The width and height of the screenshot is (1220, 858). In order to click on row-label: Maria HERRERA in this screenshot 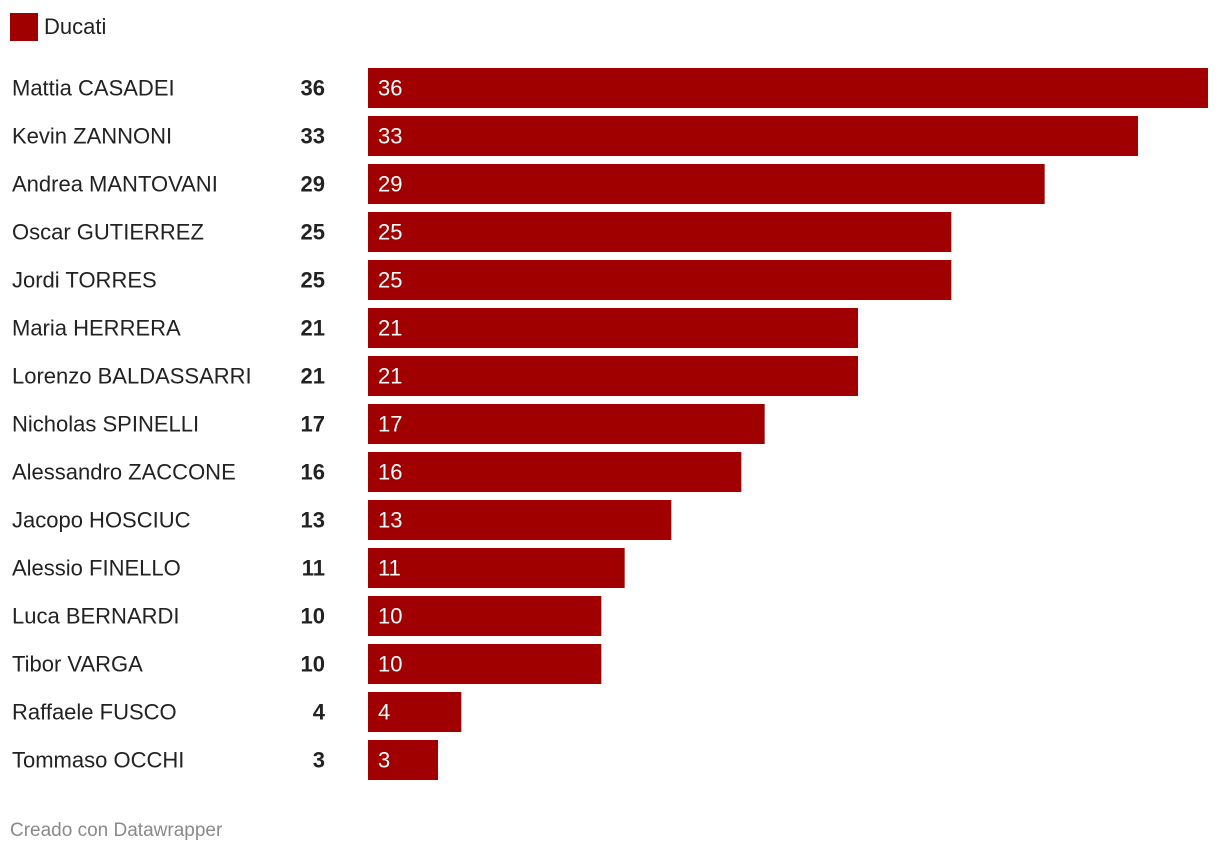, I will do `click(96, 328)`.